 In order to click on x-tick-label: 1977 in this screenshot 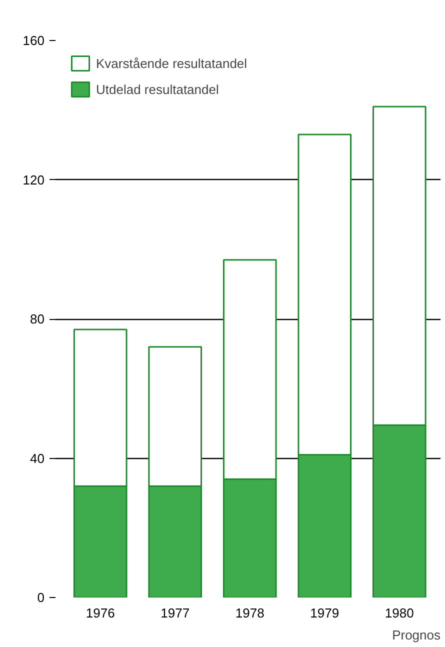, I will do `click(175, 613)`.